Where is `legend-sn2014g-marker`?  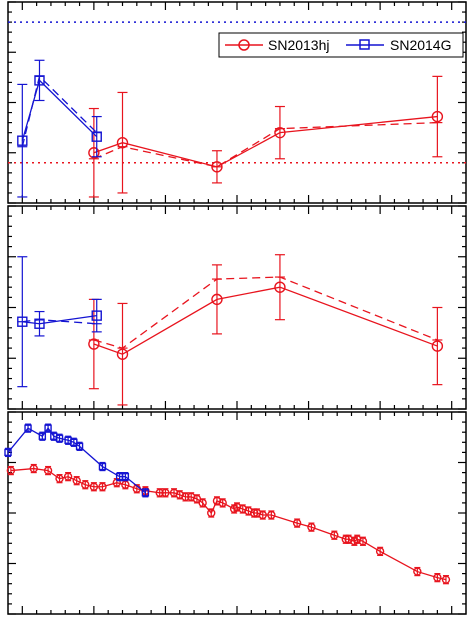
legend-sn2014g-marker is located at coordinates (364, 44).